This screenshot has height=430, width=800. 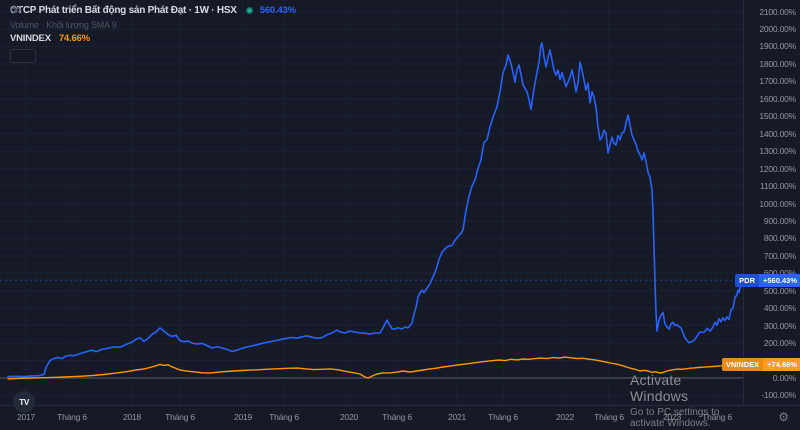 What do you see at coordinates (14, 7) in the screenshot?
I see `chevron-up-icon` at bounding box center [14, 7].